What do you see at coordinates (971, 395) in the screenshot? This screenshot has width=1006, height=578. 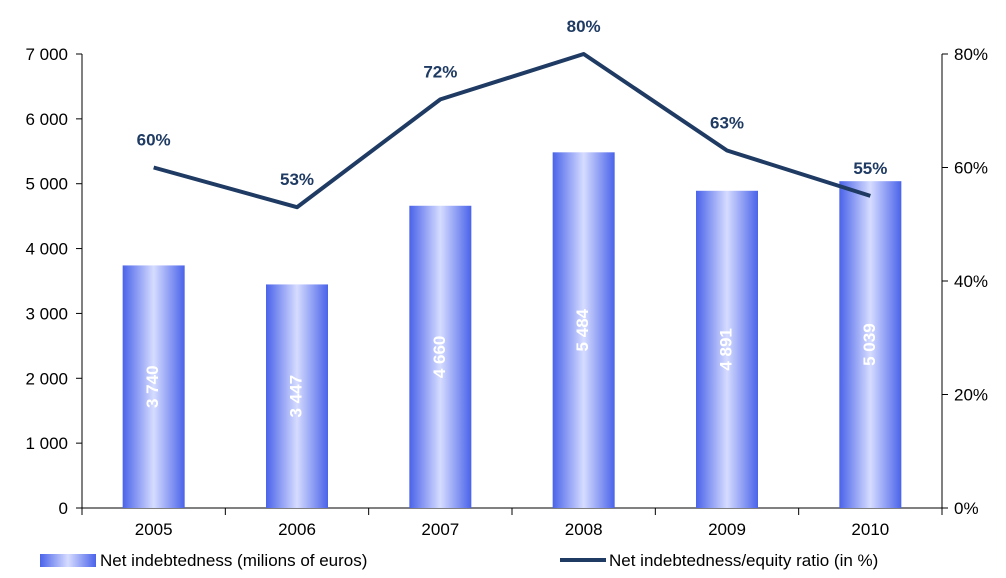 I see `right-tick-label: 20%` at bounding box center [971, 395].